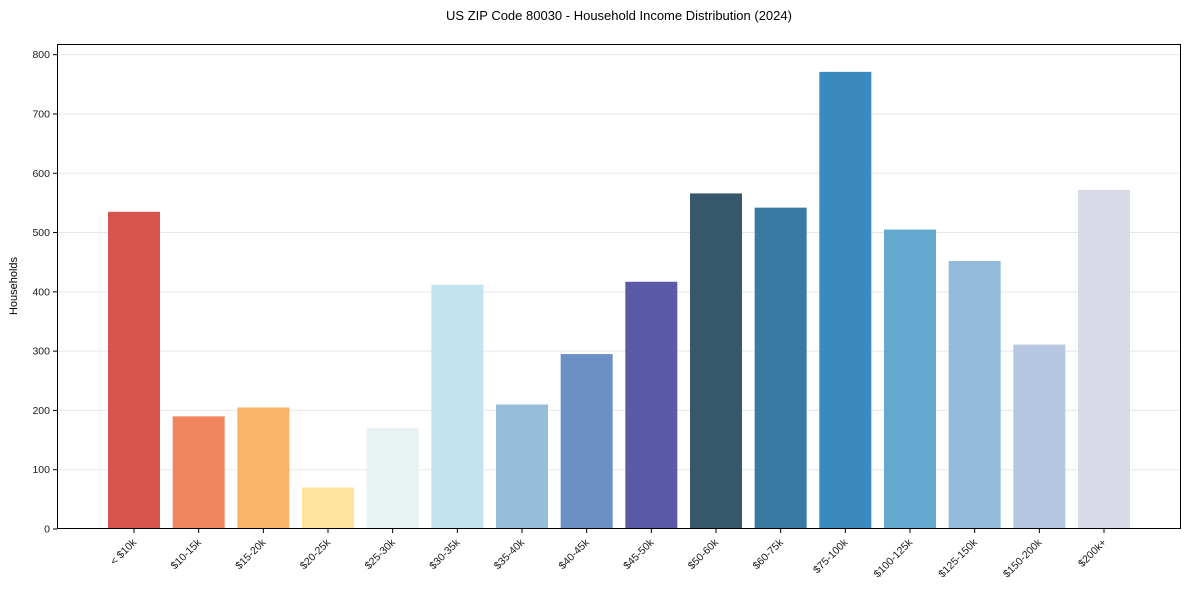 The width and height of the screenshot is (1189, 590). Describe the element at coordinates (1092, 553) in the screenshot. I see `x-tick-label: $200k+` at that location.